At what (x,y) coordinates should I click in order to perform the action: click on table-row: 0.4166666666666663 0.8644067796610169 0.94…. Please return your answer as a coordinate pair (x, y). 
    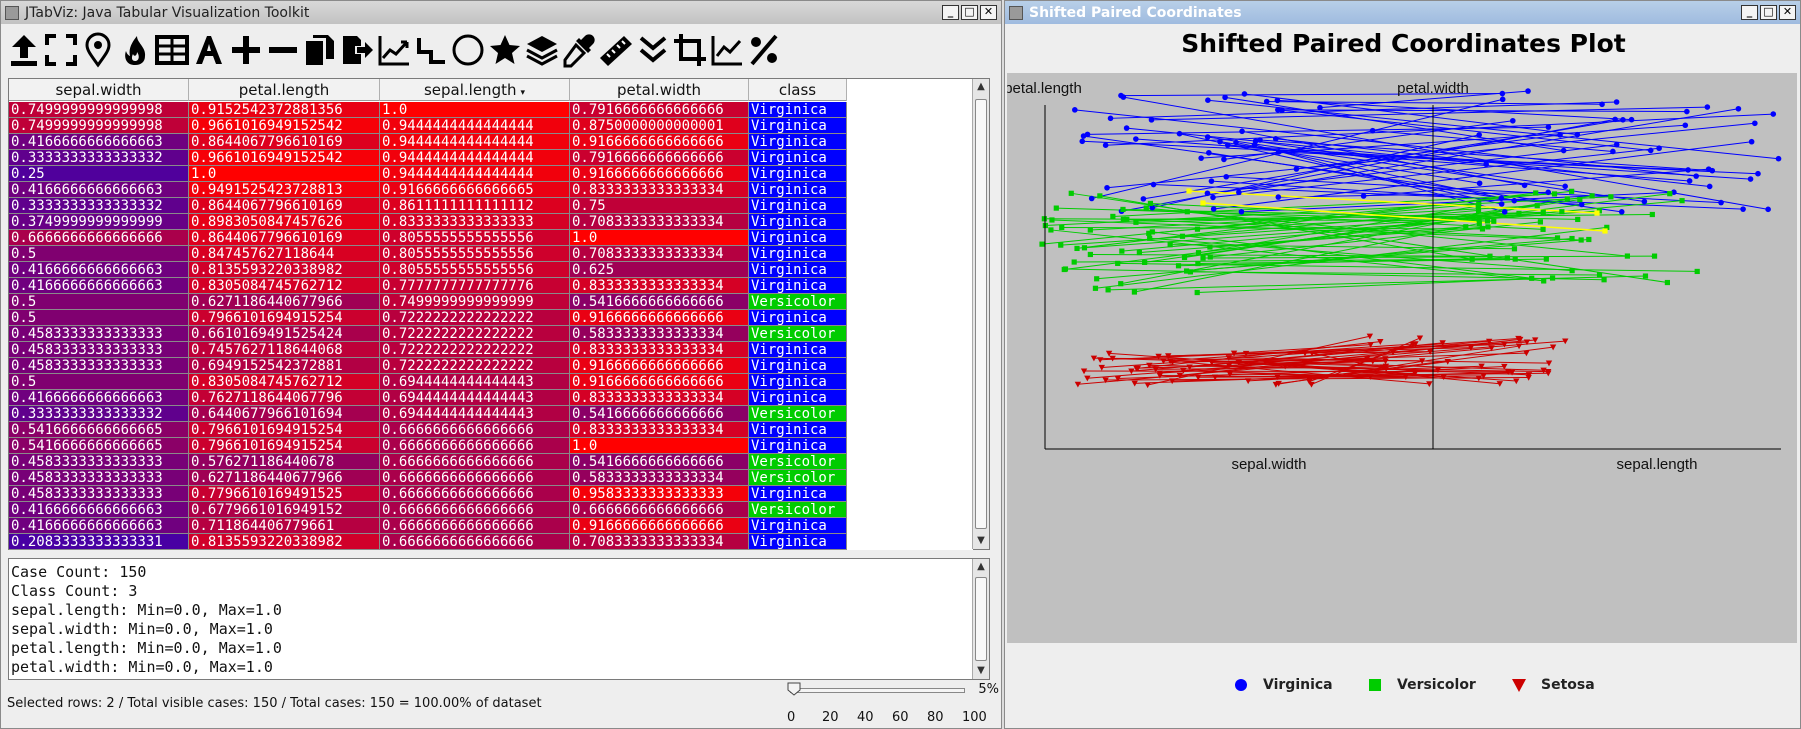
    Looking at the image, I should click on (491, 142).